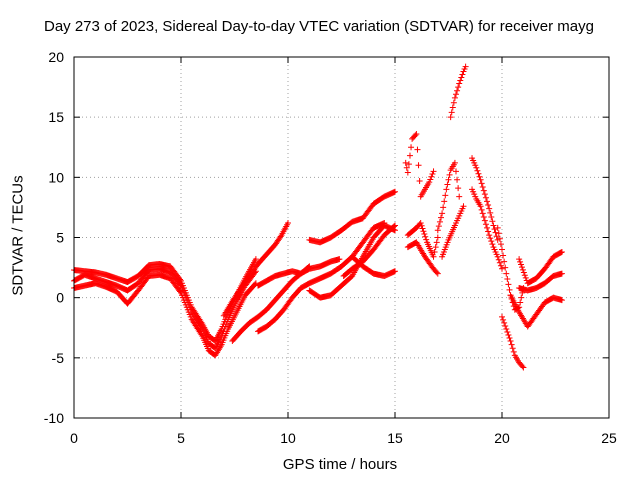  I want to click on y-tick-label: 20, so click(56, 57).